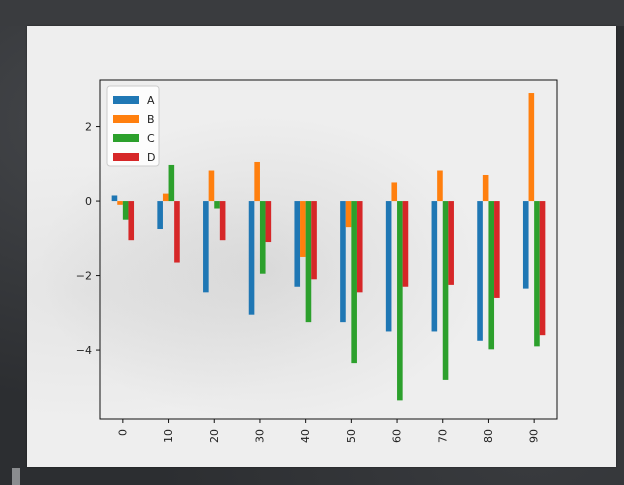 This screenshot has height=485, width=624. I want to click on scrollbar-handle, so click(16, 476).